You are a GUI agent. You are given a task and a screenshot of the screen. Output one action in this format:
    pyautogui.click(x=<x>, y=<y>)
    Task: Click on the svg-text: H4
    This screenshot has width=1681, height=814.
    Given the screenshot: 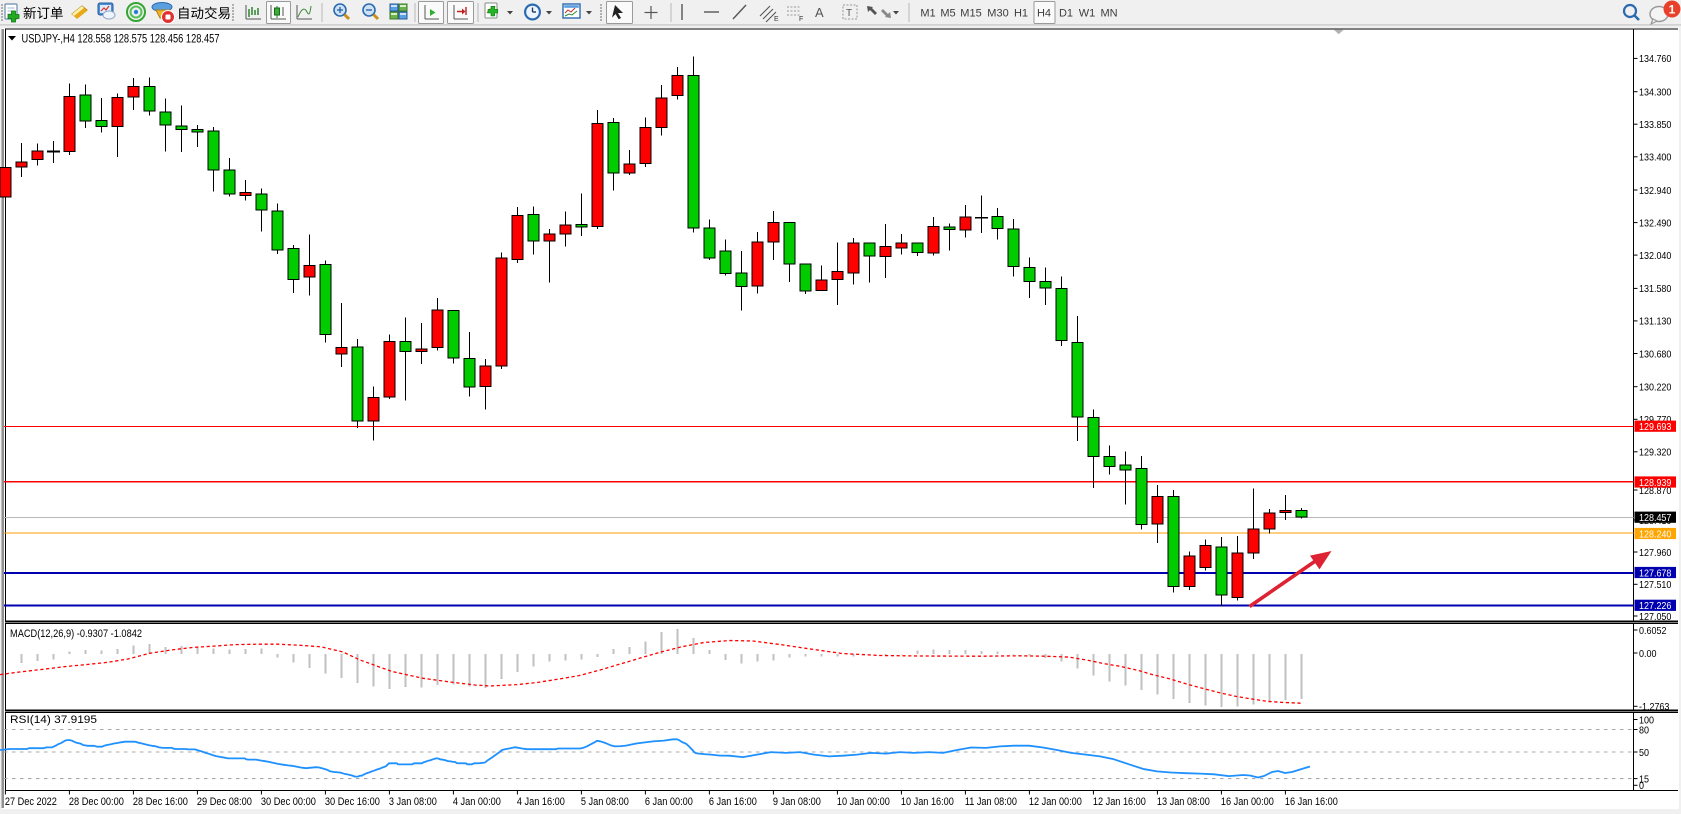 What is the action you would take?
    pyautogui.click(x=1044, y=14)
    